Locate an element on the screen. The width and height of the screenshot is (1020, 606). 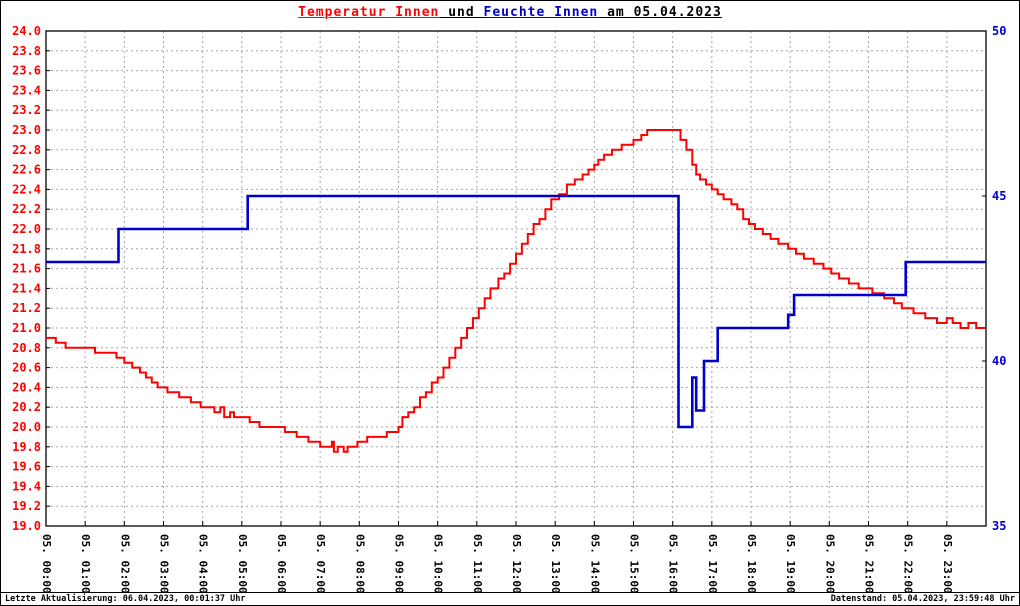
x-axis-tick-label: 05. 00:00 is located at coordinates (46, 564).